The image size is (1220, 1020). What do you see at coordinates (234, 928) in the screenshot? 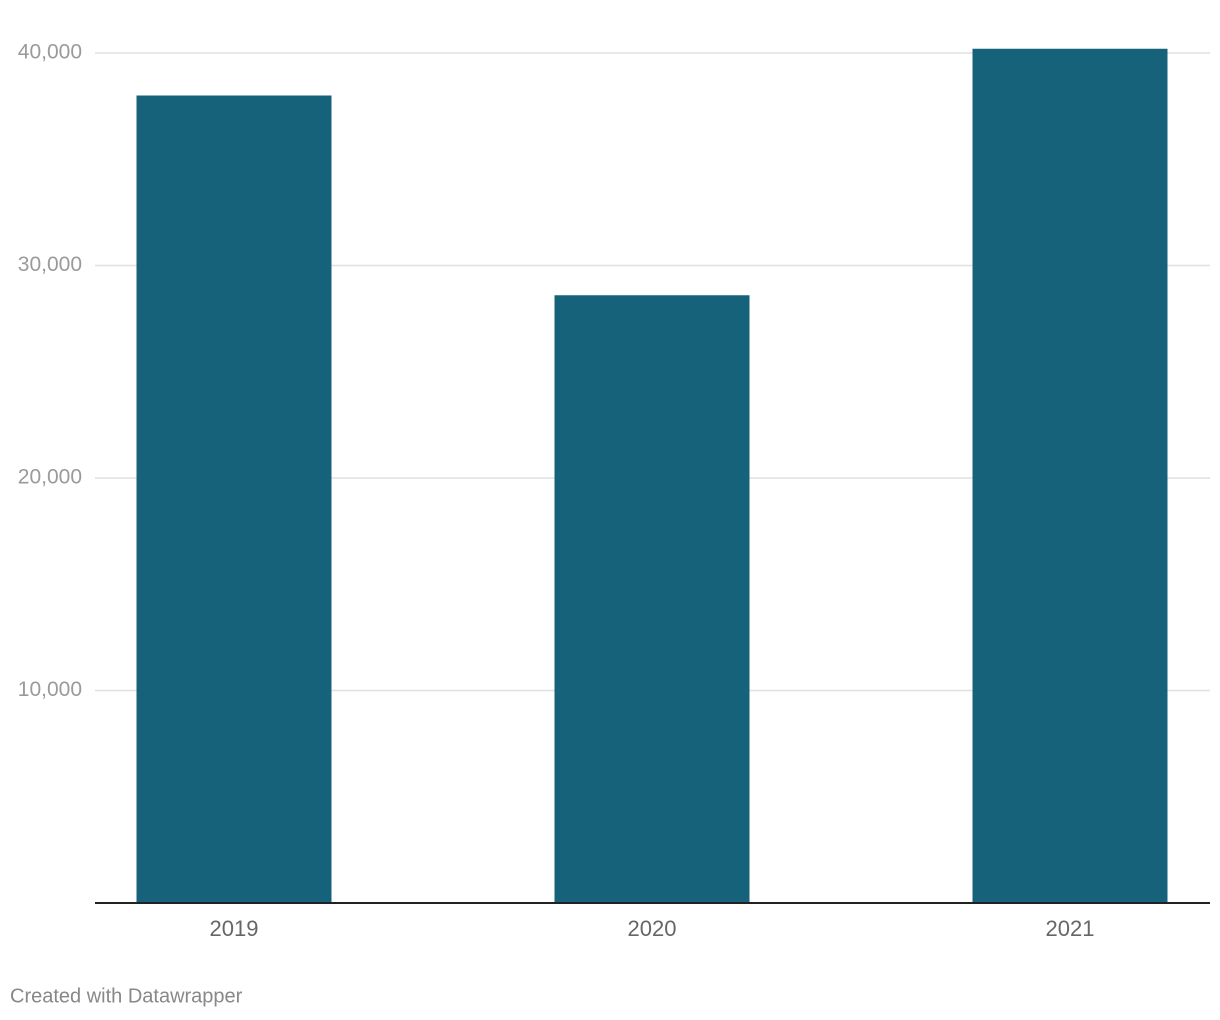
I see `x-tick-label: 2019` at bounding box center [234, 928].